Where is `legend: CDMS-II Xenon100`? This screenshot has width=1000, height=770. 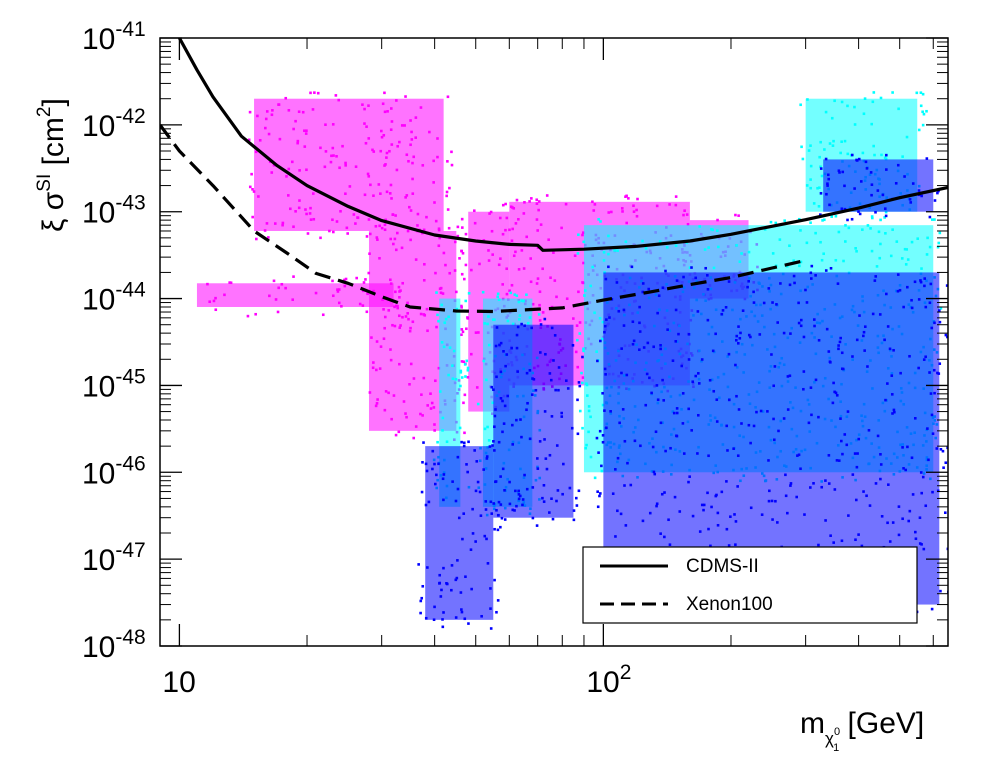
legend: CDMS-II Xenon100 is located at coordinates (750, 585).